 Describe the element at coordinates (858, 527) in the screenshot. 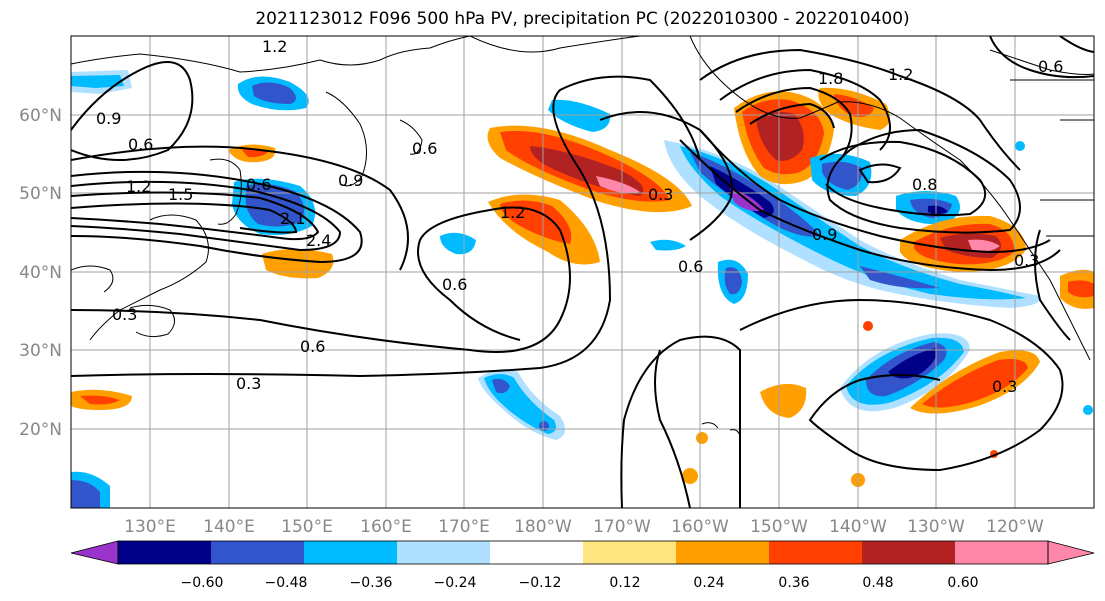

I see `lon-label: 140°W` at that location.